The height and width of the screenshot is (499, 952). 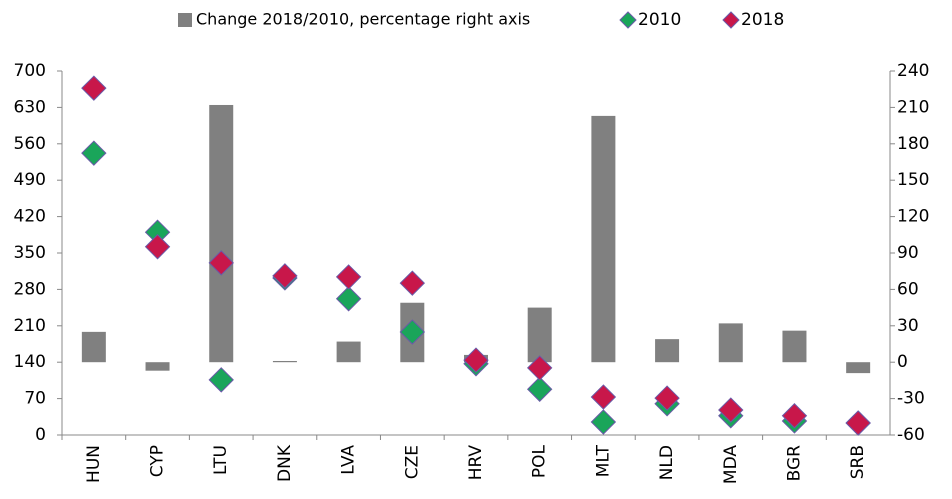 I want to click on x-tick-label: HRV, so click(x=476, y=463).